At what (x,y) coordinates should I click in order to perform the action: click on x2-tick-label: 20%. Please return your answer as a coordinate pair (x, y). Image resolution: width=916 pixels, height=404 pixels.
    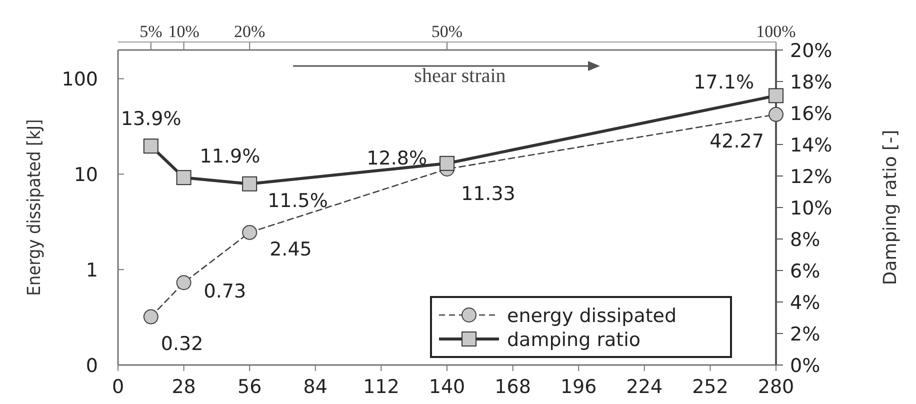
    Looking at the image, I should click on (250, 31).